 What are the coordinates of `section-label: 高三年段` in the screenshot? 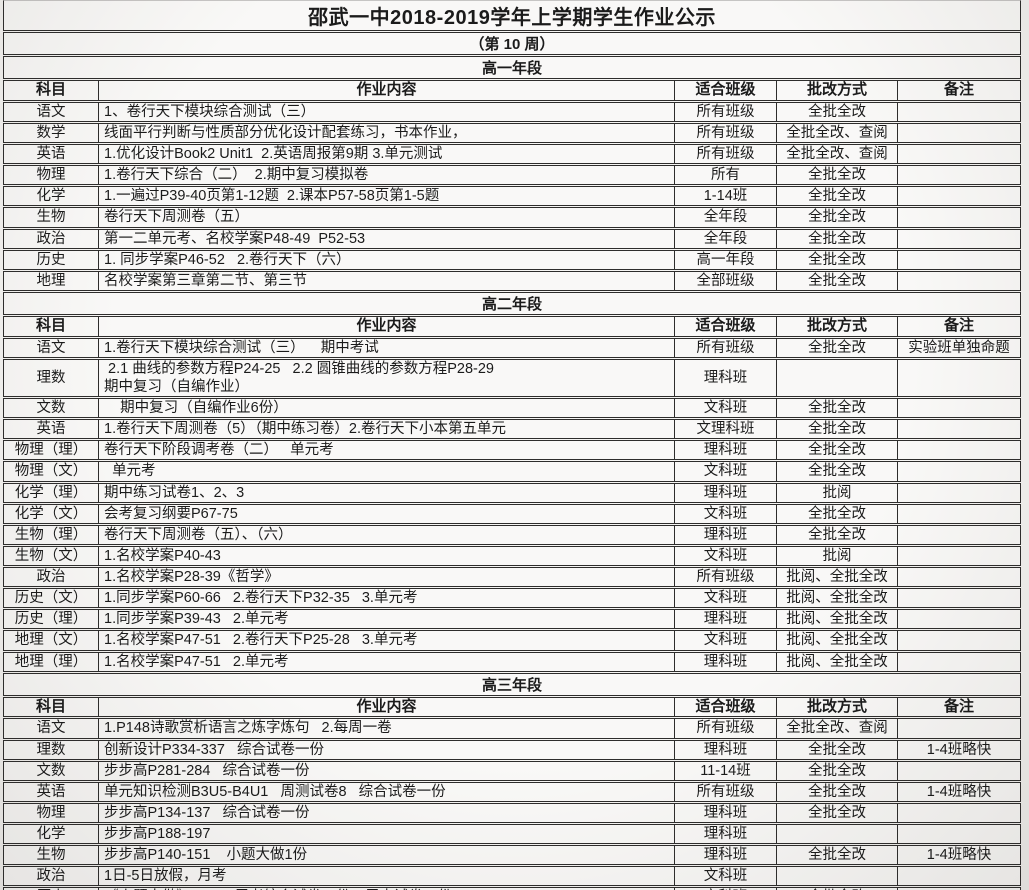 It's located at (512, 684).